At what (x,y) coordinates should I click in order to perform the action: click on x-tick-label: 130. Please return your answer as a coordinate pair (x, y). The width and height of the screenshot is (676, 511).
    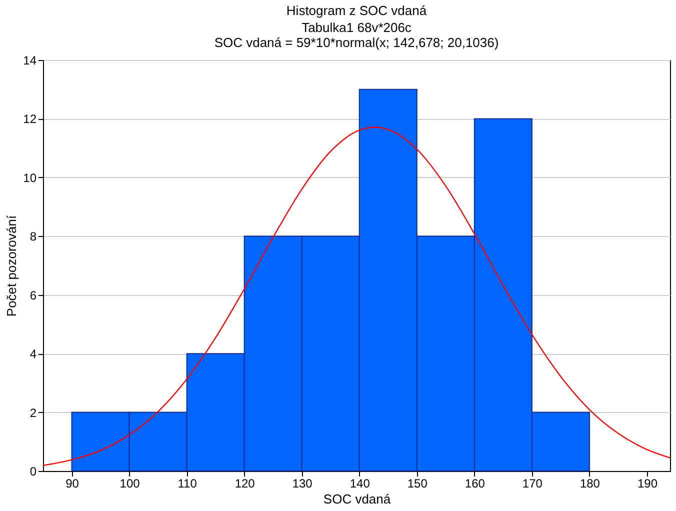
    Looking at the image, I should click on (302, 483).